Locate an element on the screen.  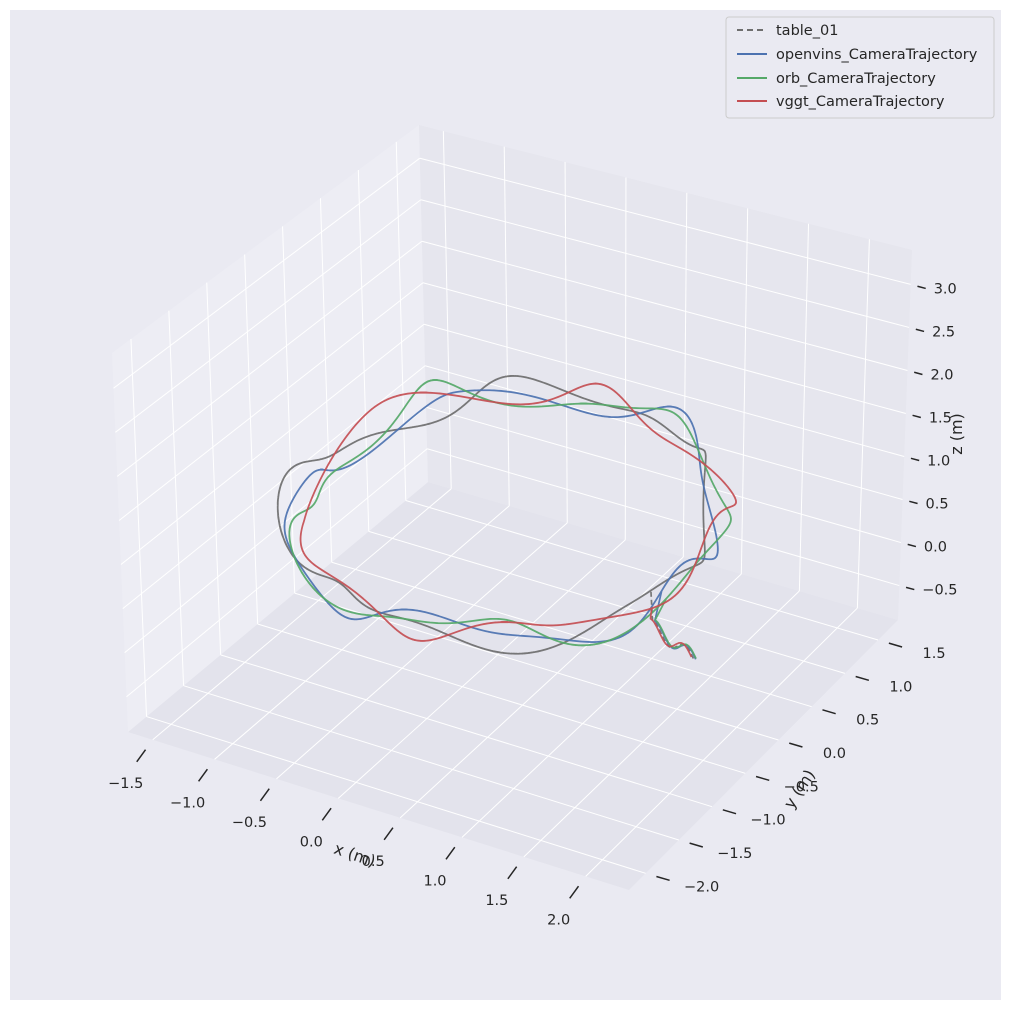
z-axis-label: z (m) is located at coordinates (956, 434).